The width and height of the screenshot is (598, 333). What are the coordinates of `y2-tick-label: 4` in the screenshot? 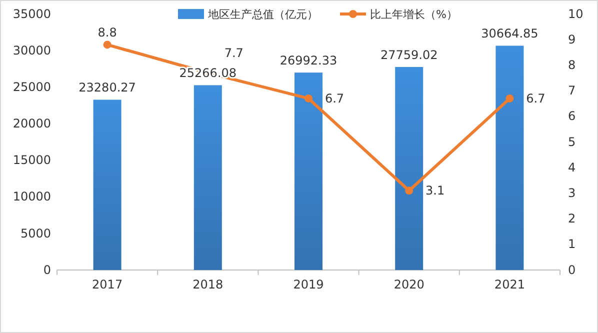 It's located at (572, 167).